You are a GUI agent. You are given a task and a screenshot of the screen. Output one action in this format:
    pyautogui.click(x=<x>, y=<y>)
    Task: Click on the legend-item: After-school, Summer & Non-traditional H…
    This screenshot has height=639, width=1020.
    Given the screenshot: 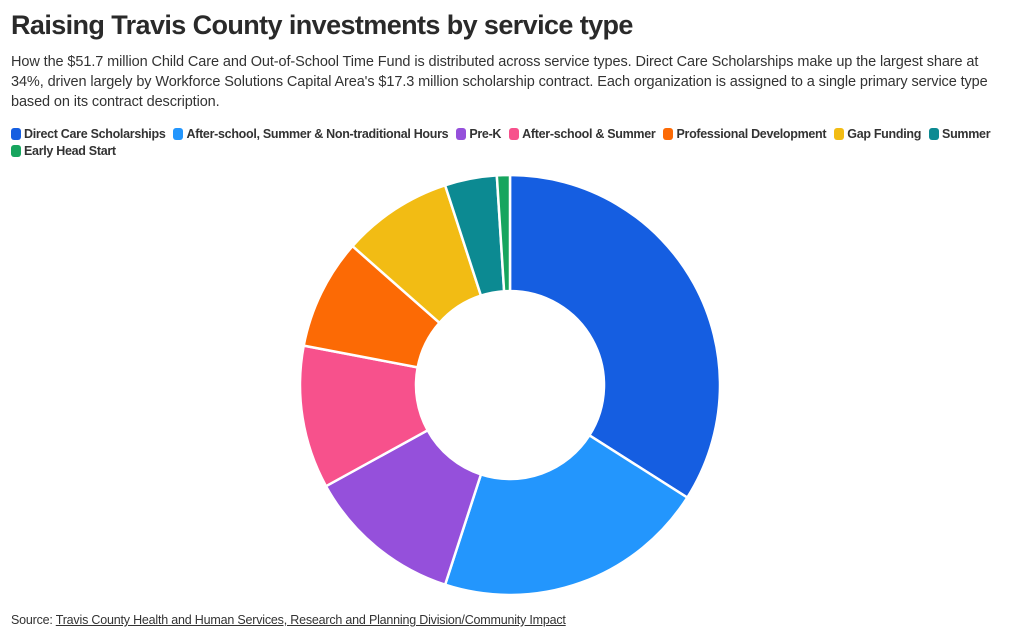 What is the action you would take?
    pyautogui.click(x=311, y=133)
    